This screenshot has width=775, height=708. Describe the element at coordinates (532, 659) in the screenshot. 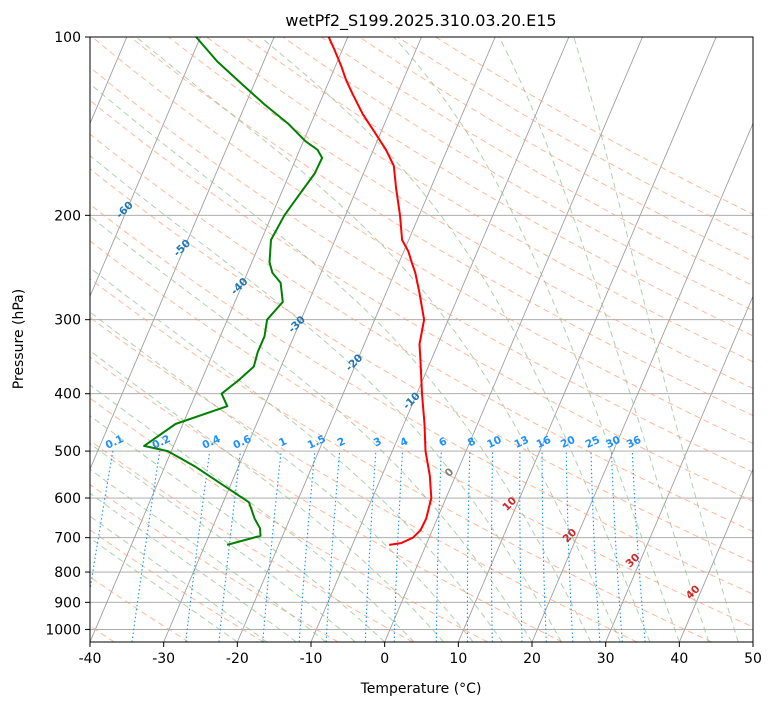

I see `x-tick-label: 20` at that location.